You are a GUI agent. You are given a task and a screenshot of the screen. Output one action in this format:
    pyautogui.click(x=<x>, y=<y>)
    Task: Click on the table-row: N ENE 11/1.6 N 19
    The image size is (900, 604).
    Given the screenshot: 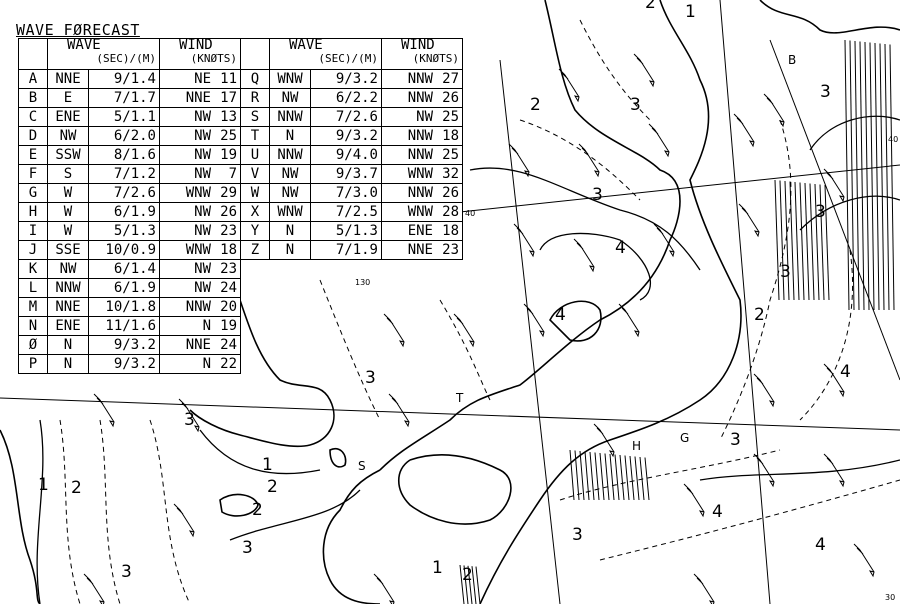 What is the action you would take?
    pyautogui.click(x=129, y=326)
    